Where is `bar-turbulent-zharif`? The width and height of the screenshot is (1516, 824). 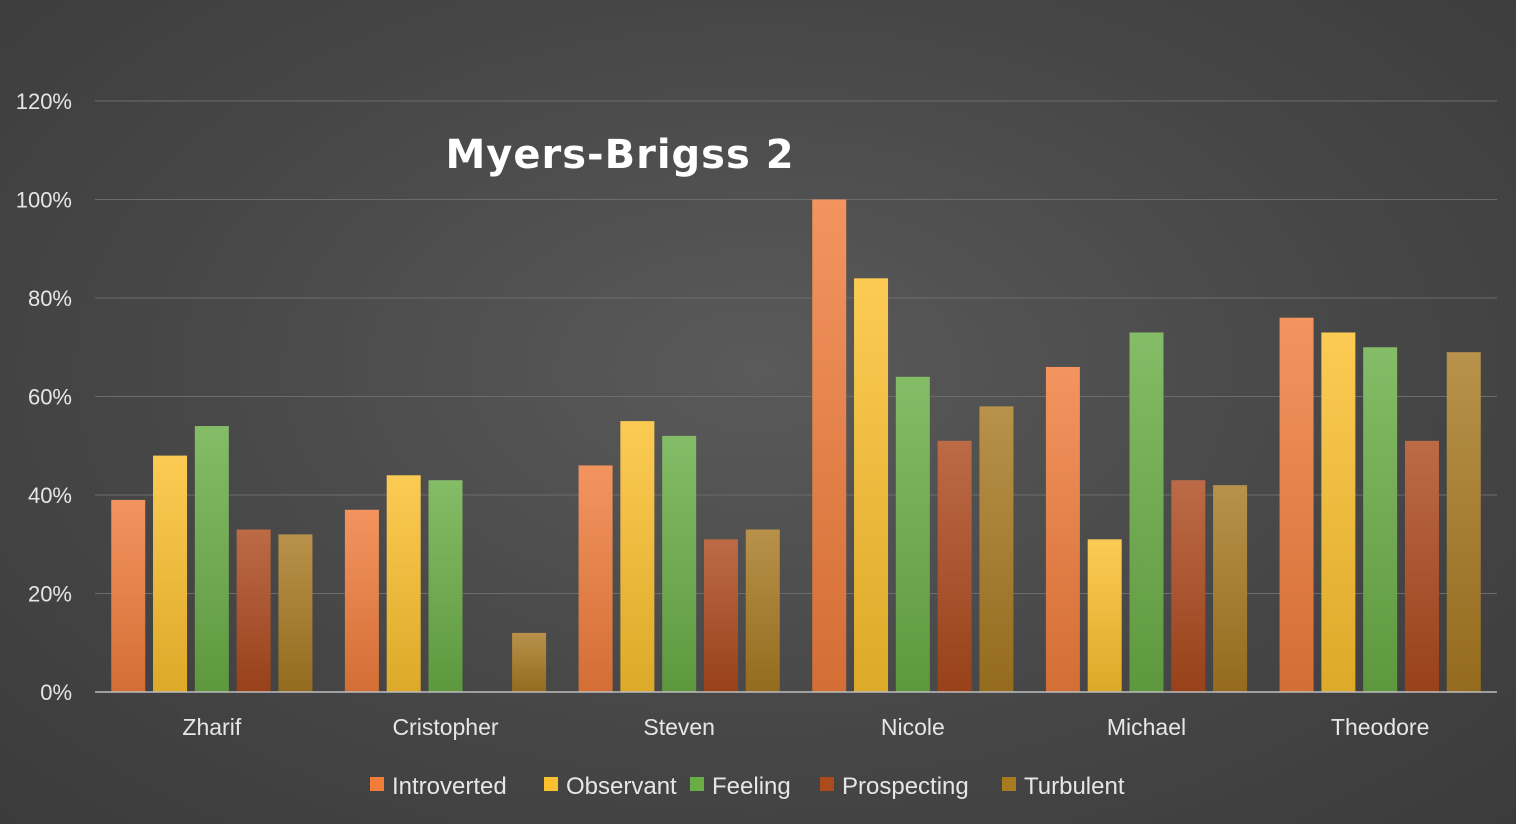 bar-turbulent-zharif is located at coordinates (295, 613).